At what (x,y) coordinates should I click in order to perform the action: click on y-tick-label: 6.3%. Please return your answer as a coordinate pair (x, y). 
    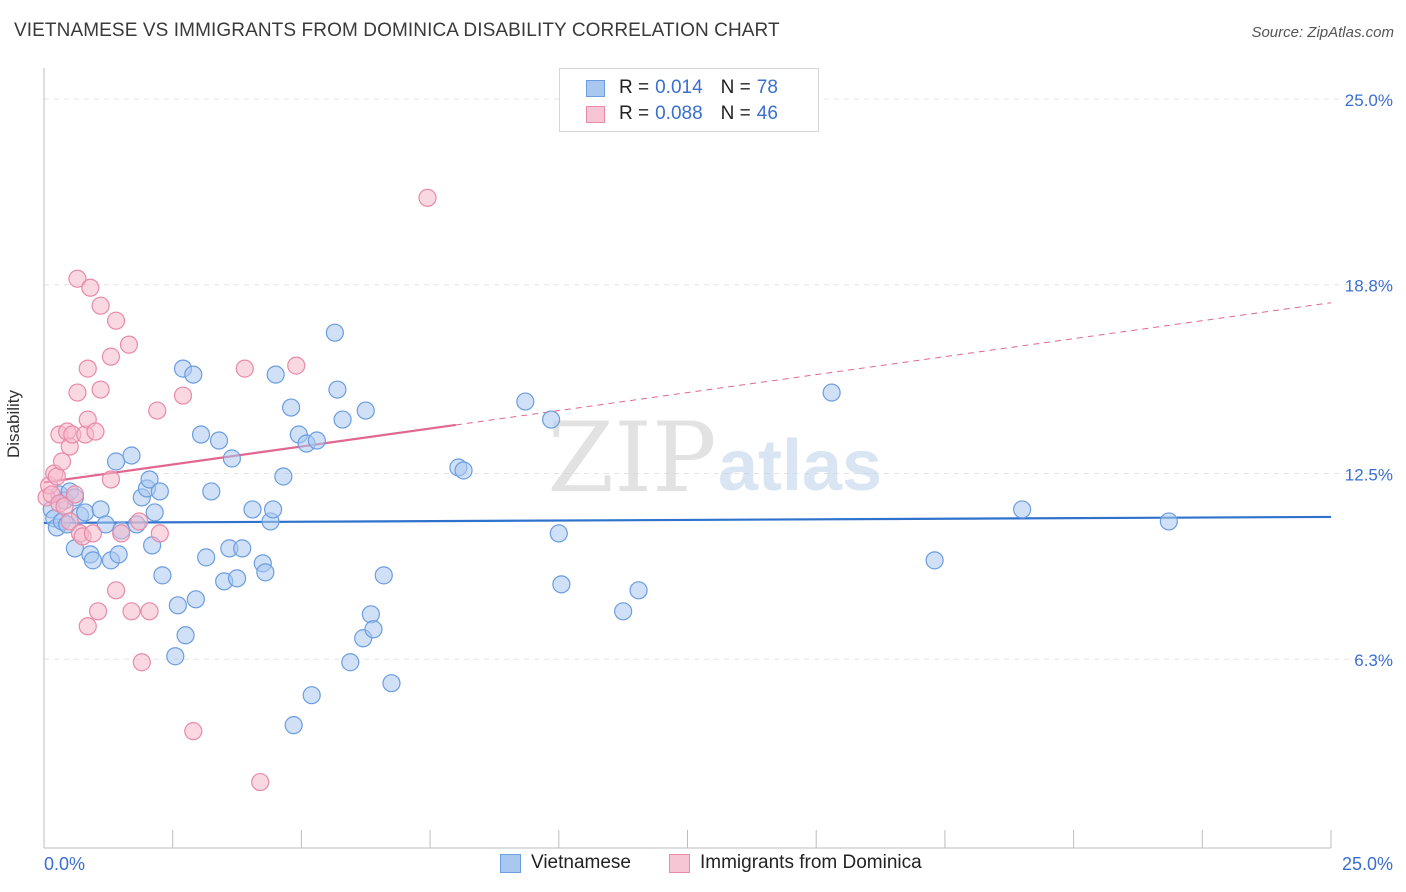
    Looking at the image, I should click on (1373, 660).